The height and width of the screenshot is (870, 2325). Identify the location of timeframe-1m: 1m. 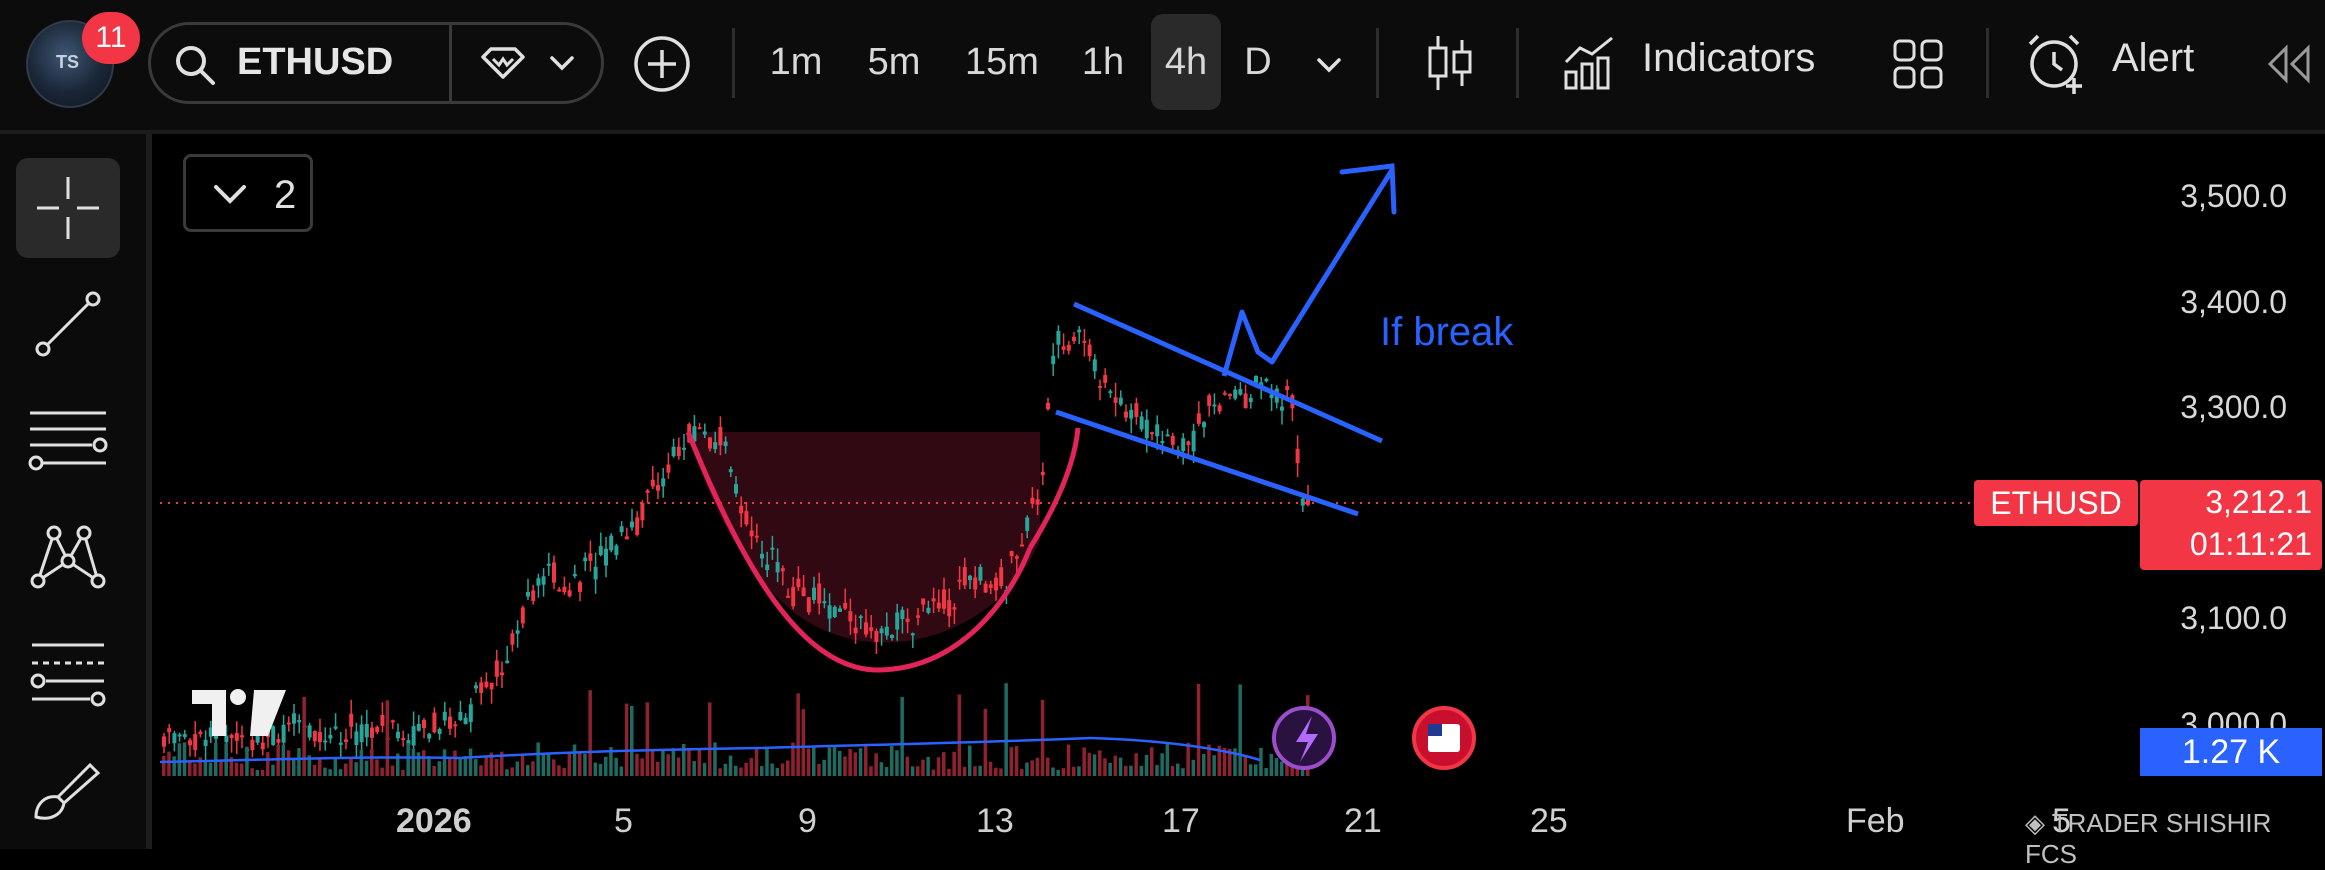
(796, 62).